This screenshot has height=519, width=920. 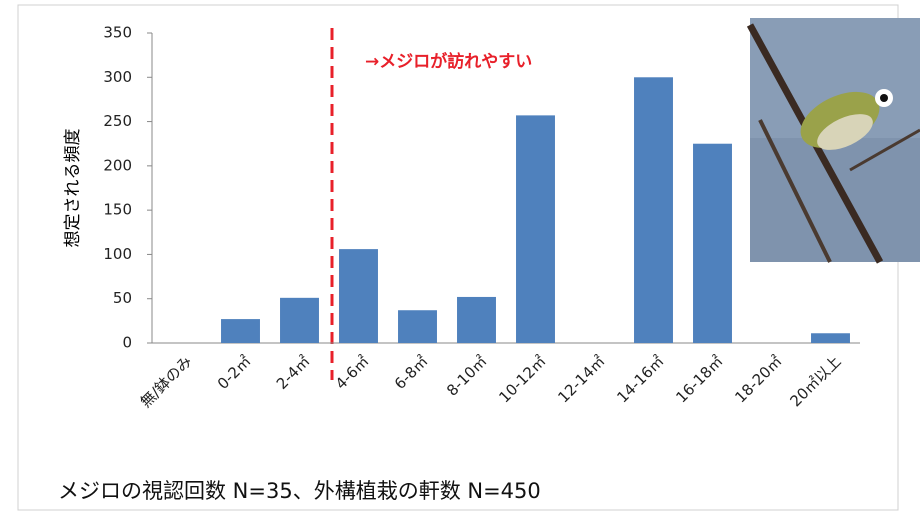 What do you see at coordinates (448, 61) in the screenshot?
I see `annotation: →メジロが訪れやすい` at bounding box center [448, 61].